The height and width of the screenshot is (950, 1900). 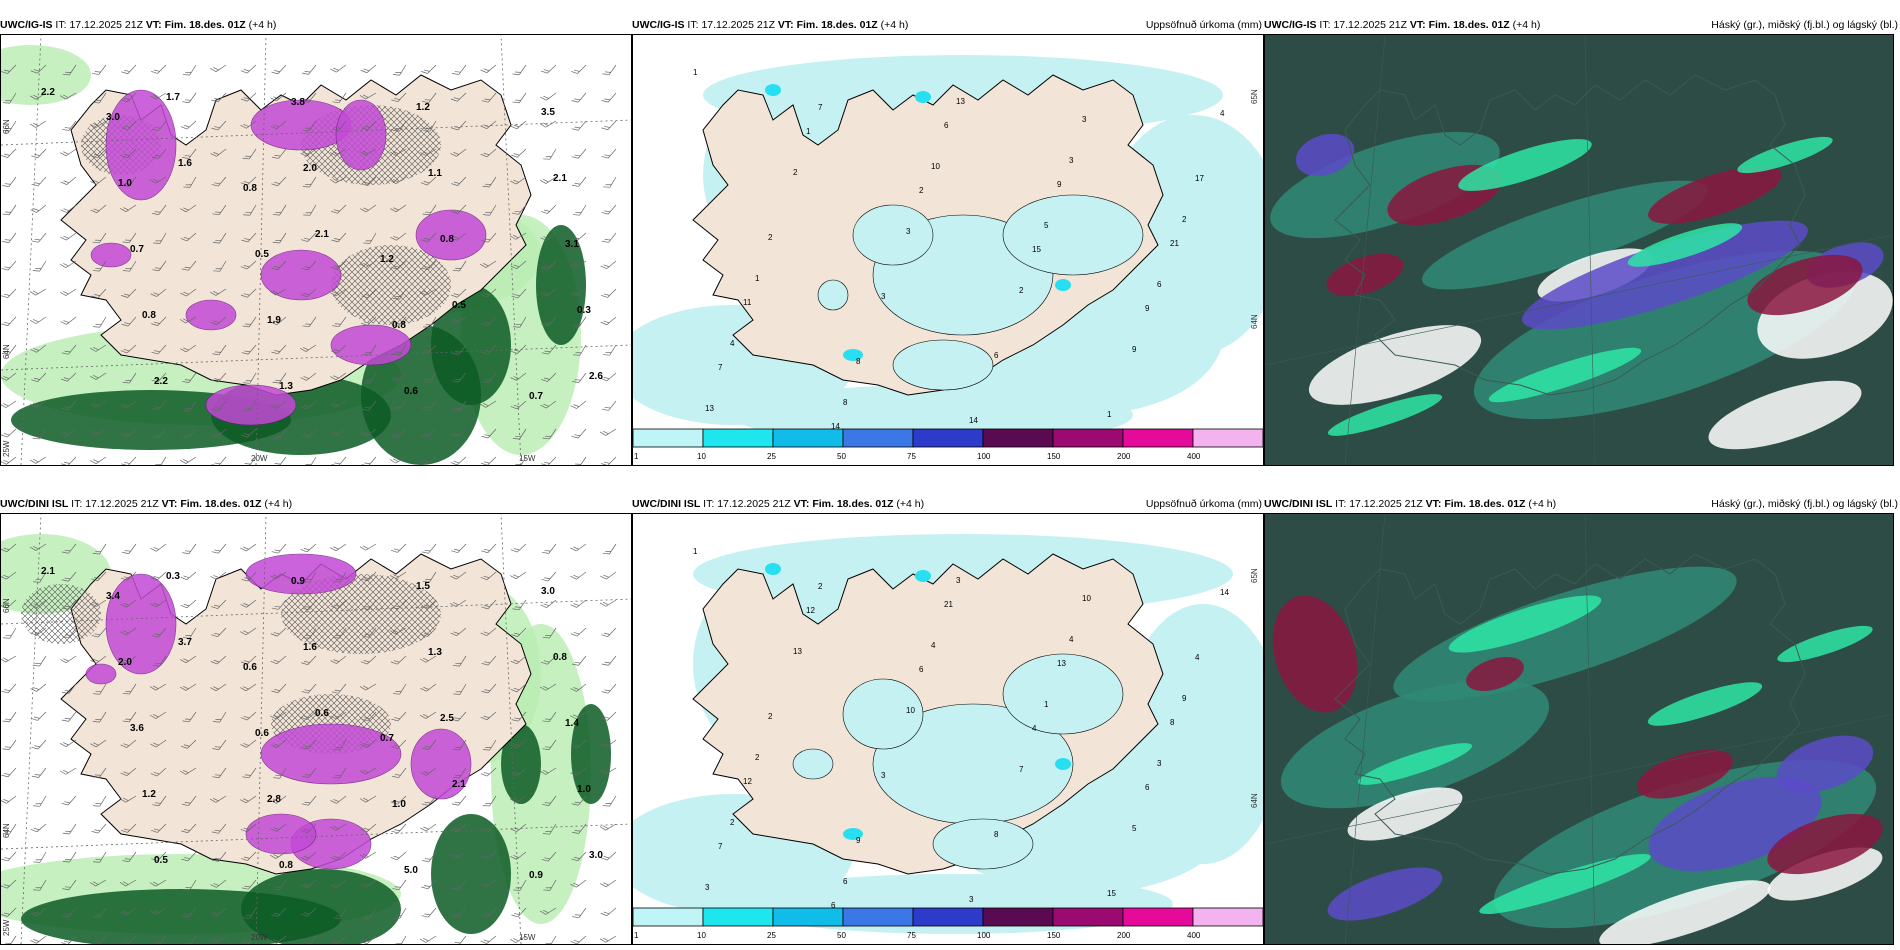 I want to click on precip-value-label: 0.6, so click(x=411, y=391).